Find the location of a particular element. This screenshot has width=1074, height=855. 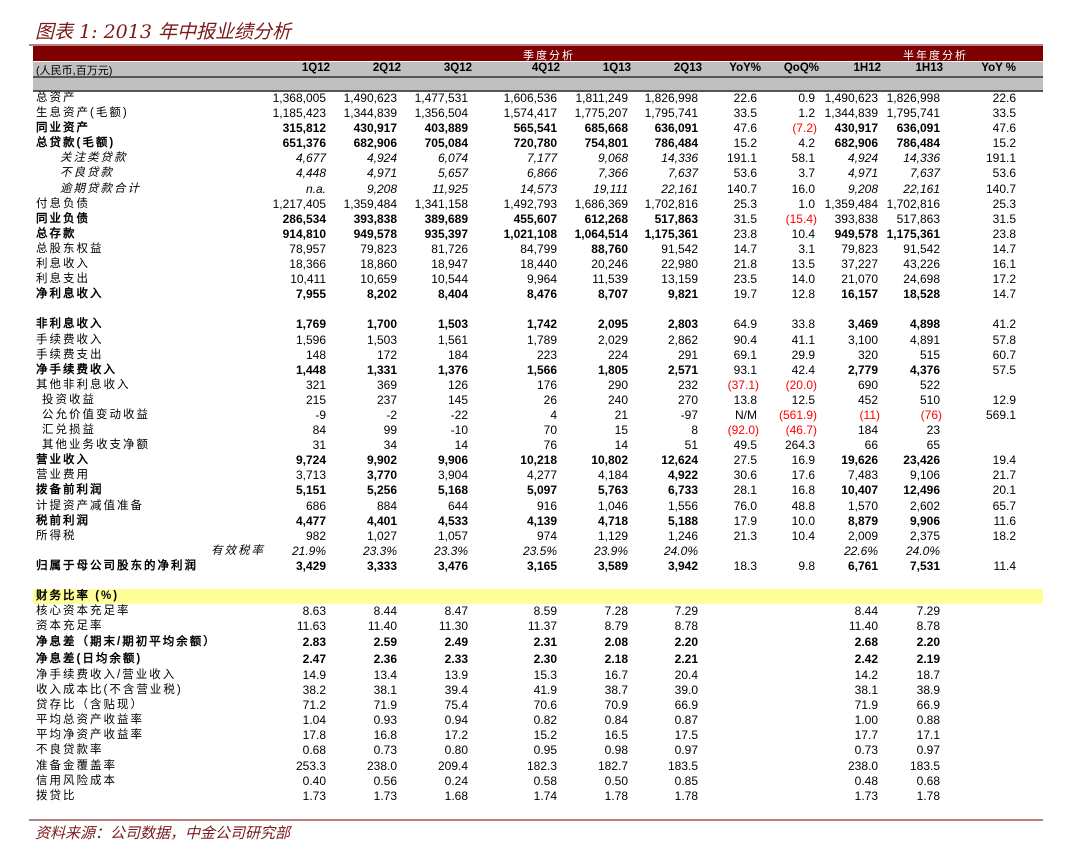

row-label: 同业资产 is located at coordinates (63, 128).